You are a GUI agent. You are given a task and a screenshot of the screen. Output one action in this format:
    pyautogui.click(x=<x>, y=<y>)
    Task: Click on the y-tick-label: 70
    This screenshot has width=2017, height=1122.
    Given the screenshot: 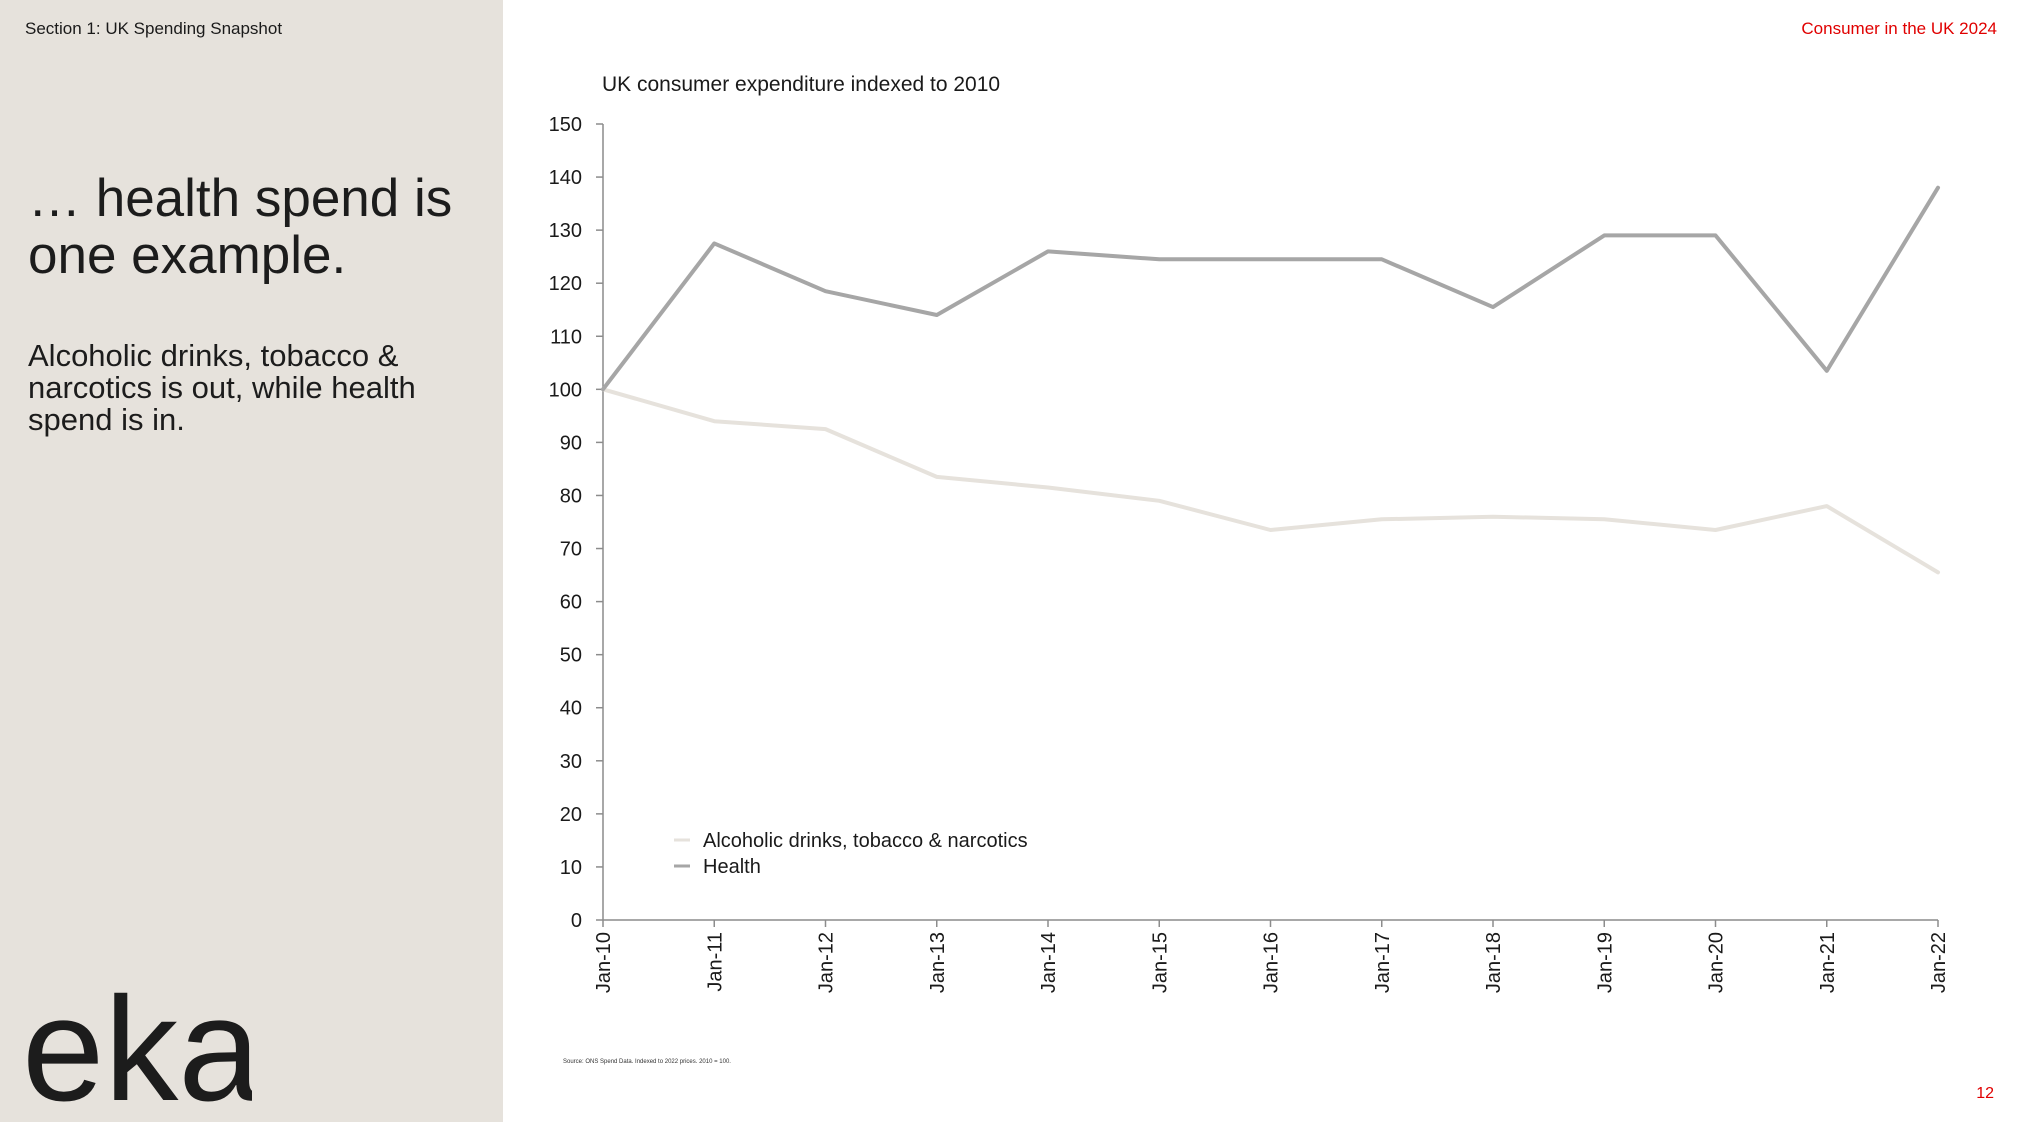 What is the action you would take?
    pyautogui.click(x=571, y=550)
    